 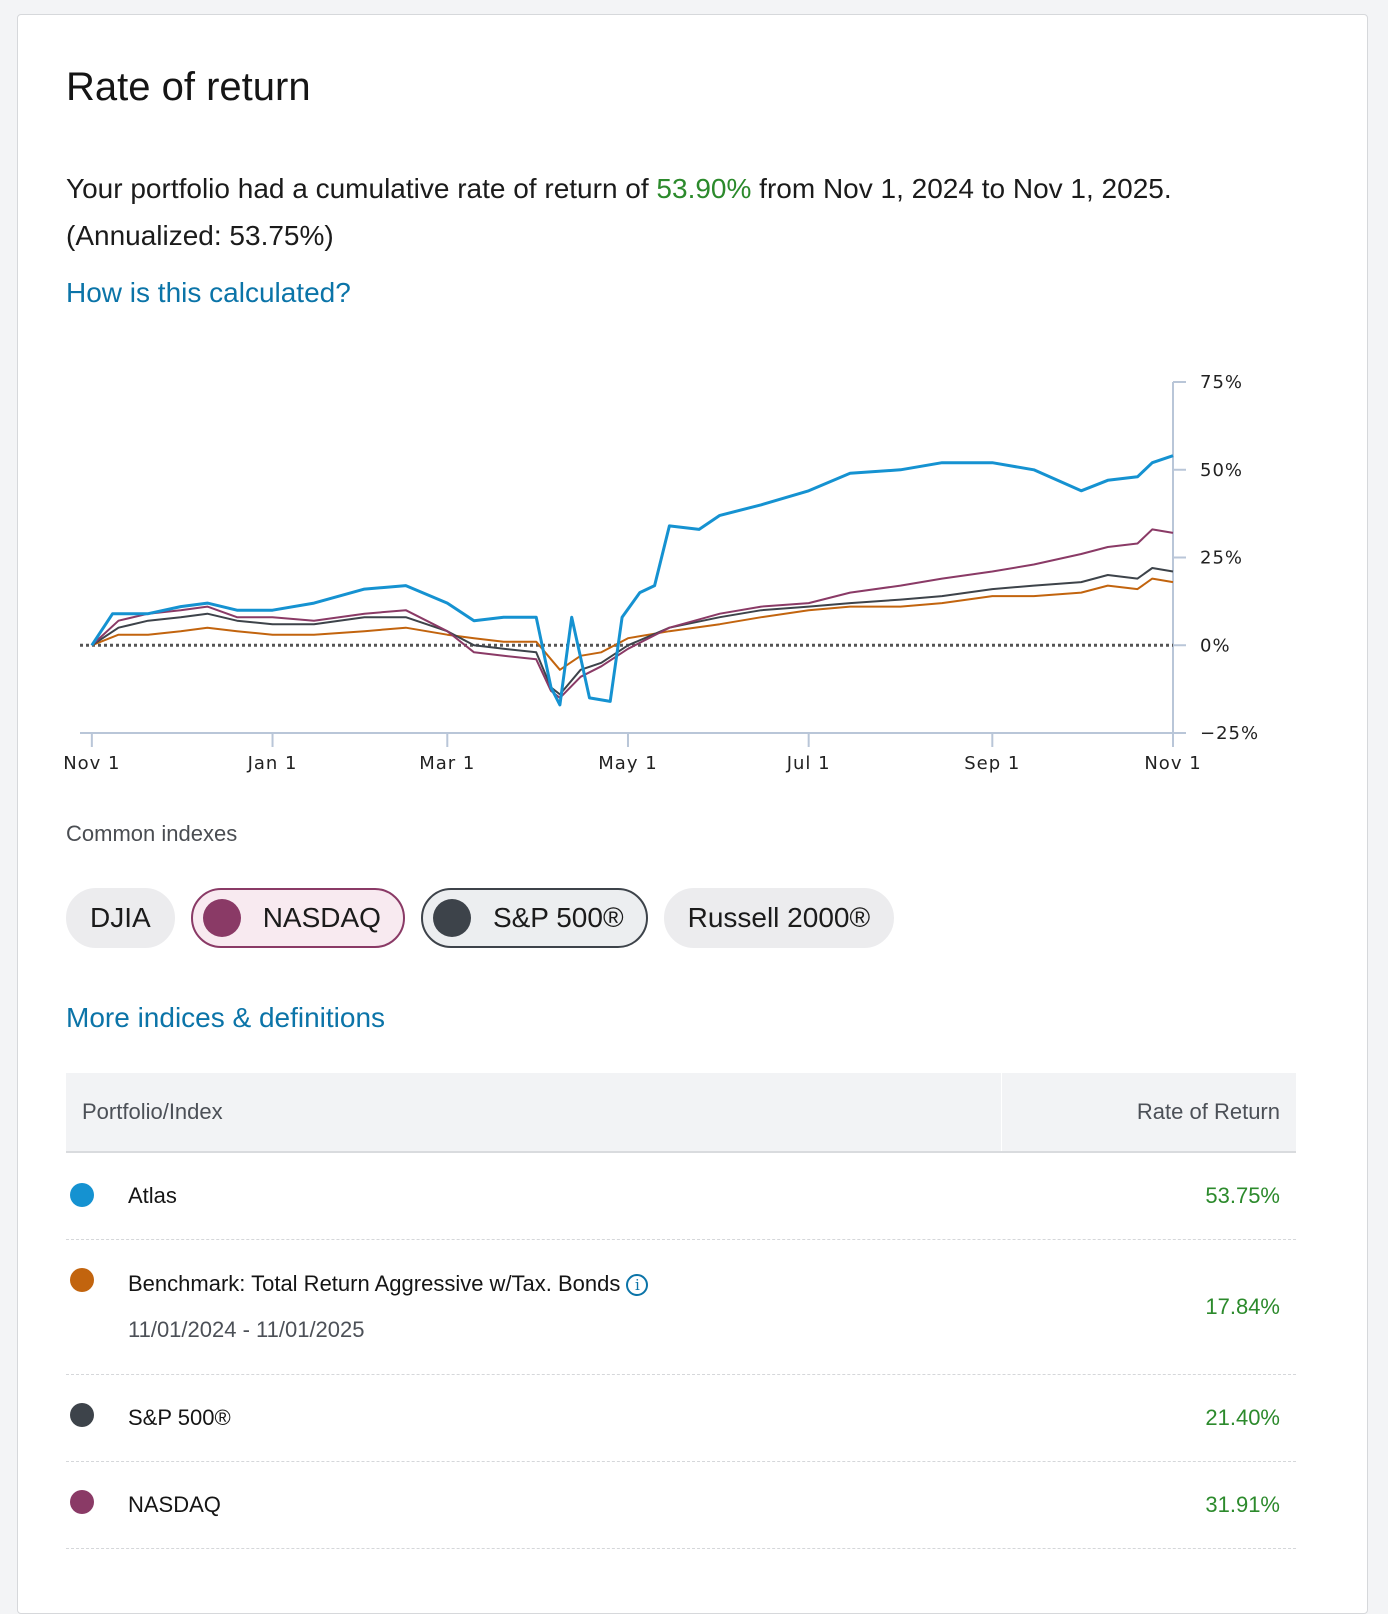 I want to click on row-name: S&P 500®, so click(x=179, y=1417).